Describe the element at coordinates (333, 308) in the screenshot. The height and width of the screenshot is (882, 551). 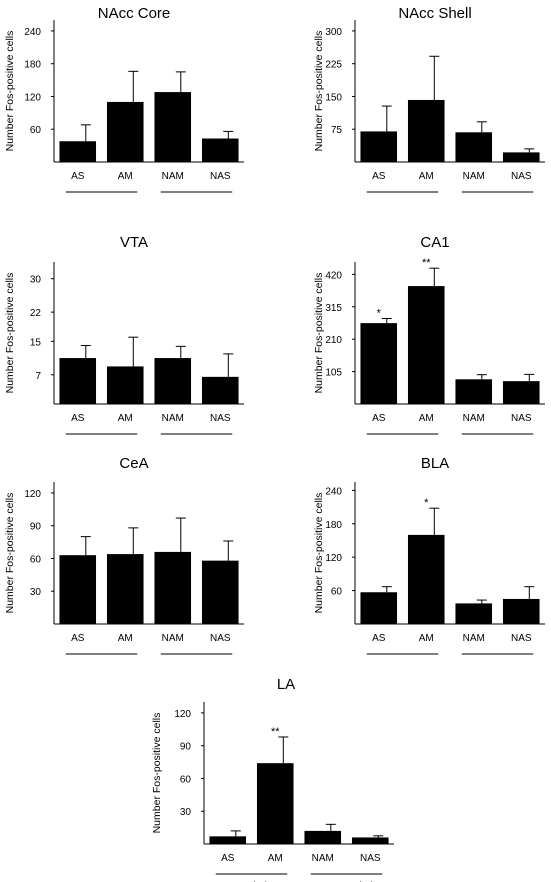
I see `ca1-y-tick-label: 315` at that location.